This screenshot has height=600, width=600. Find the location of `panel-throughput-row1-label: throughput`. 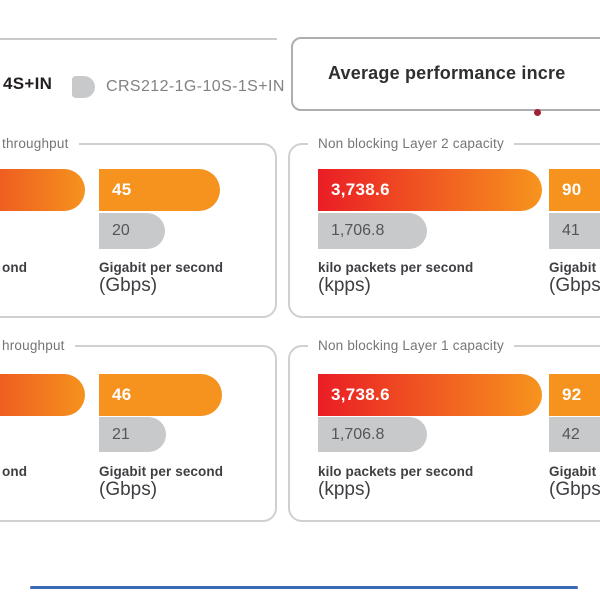

panel-throughput-row1-label: throughput is located at coordinates (39, 143).